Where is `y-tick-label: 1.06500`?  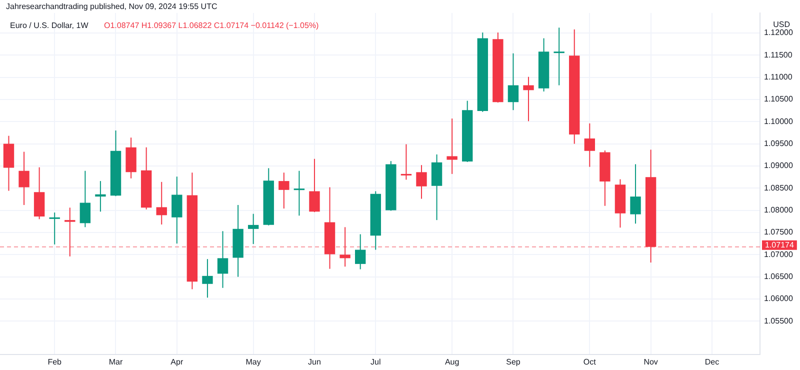 y-tick-label: 1.06500 is located at coordinates (779, 277).